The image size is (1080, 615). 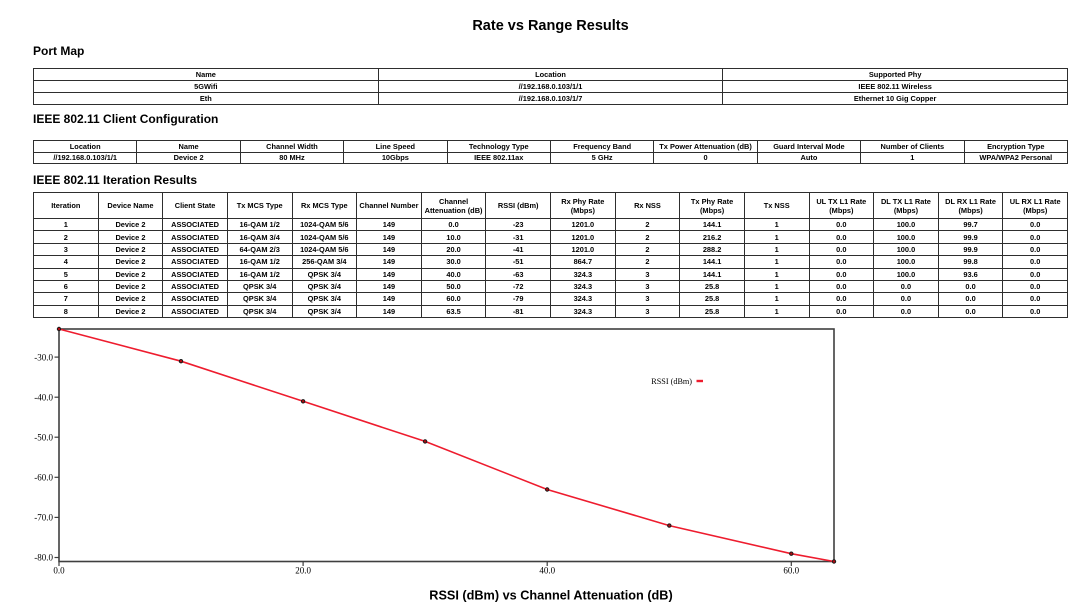 I want to click on svg-text: -70.0, so click(x=43, y=518).